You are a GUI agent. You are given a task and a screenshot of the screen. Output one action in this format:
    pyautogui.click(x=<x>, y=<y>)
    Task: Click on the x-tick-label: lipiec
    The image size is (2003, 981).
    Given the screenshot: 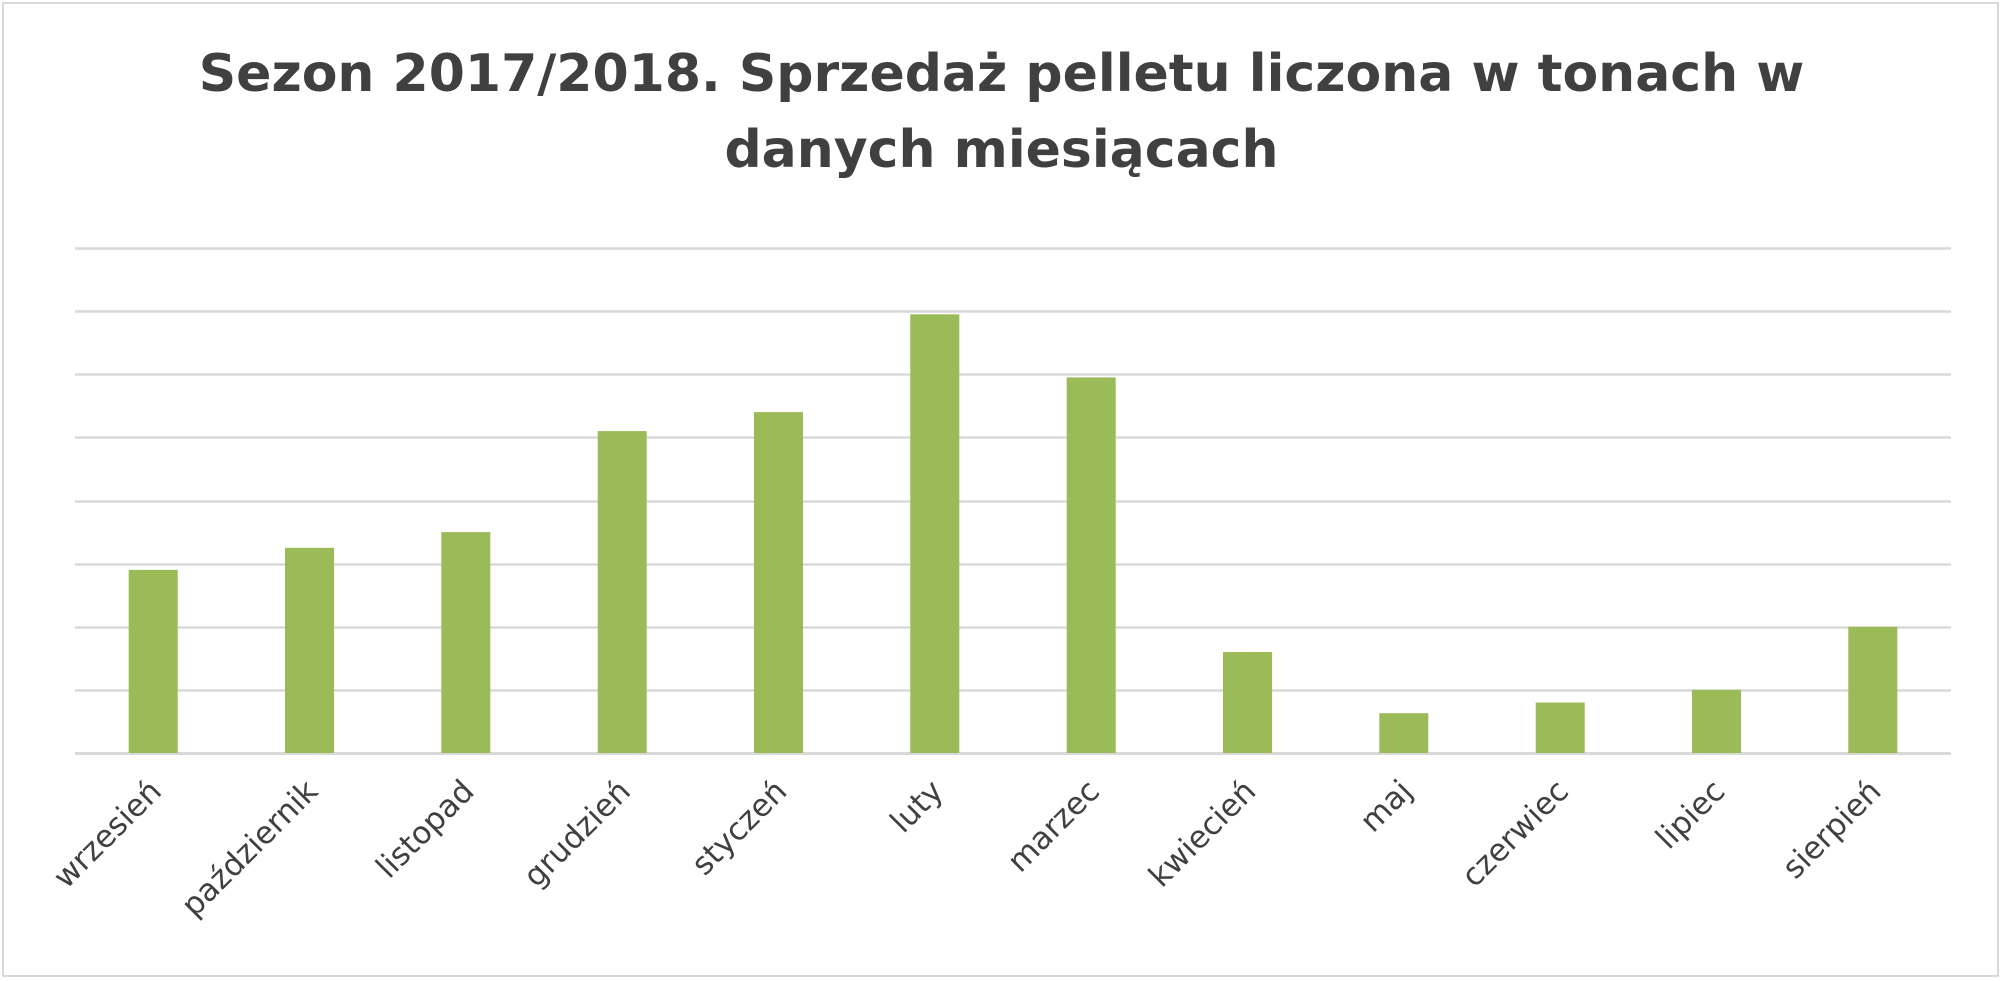 What is the action you would take?
    pyautogui.click(x=1690, y=814)
    